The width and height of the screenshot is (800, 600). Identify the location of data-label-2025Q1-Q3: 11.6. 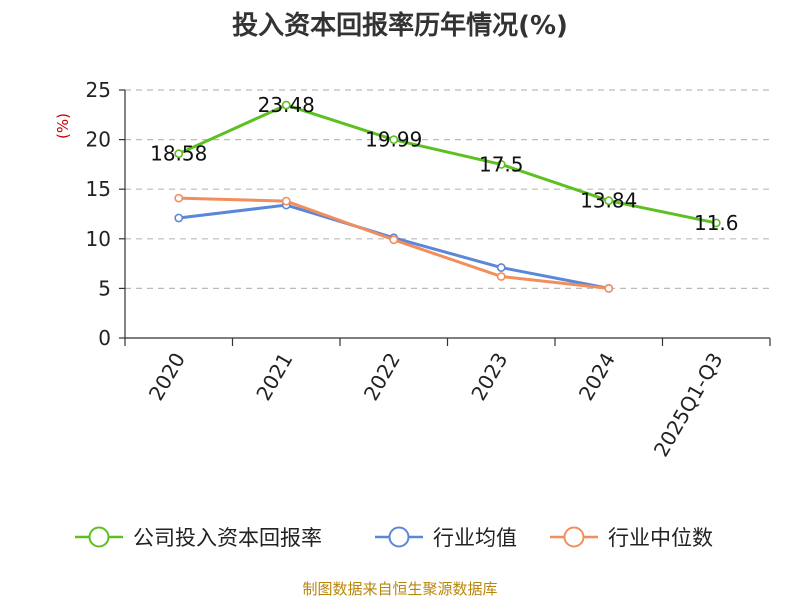
(716, 223).